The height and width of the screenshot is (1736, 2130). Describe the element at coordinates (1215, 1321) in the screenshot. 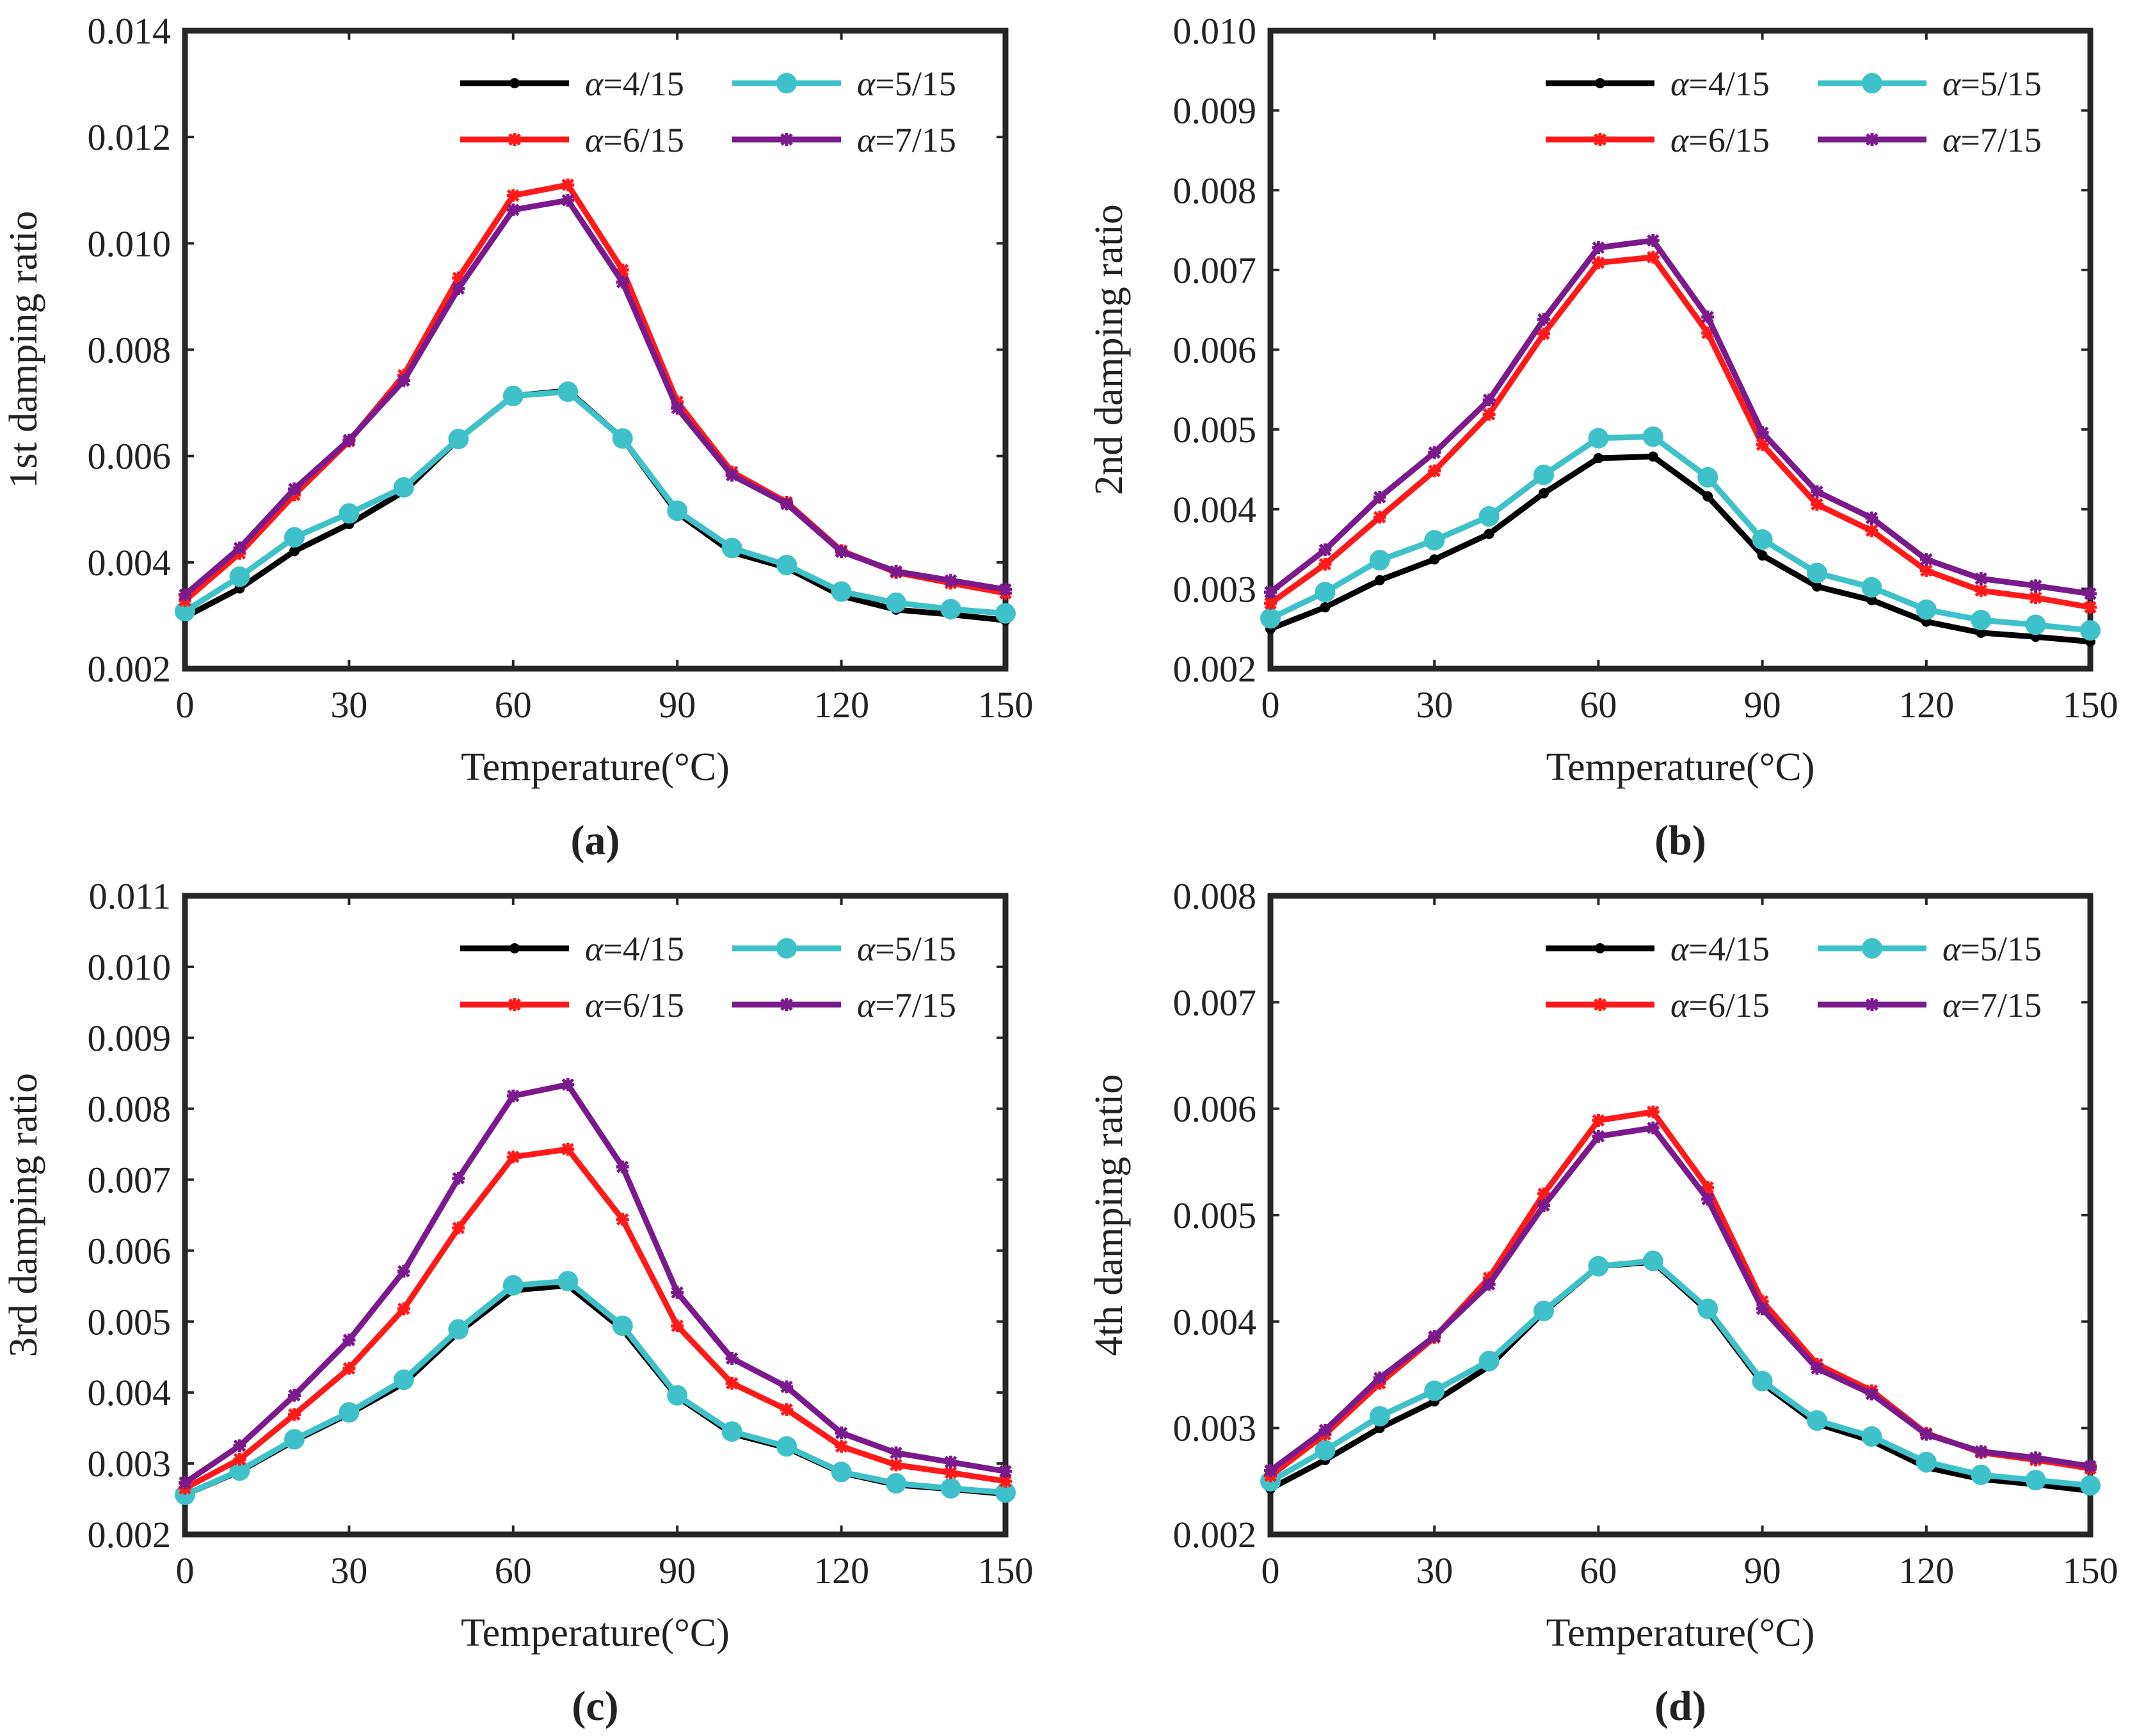

I see `y-tick-label: 0.004` at that location.